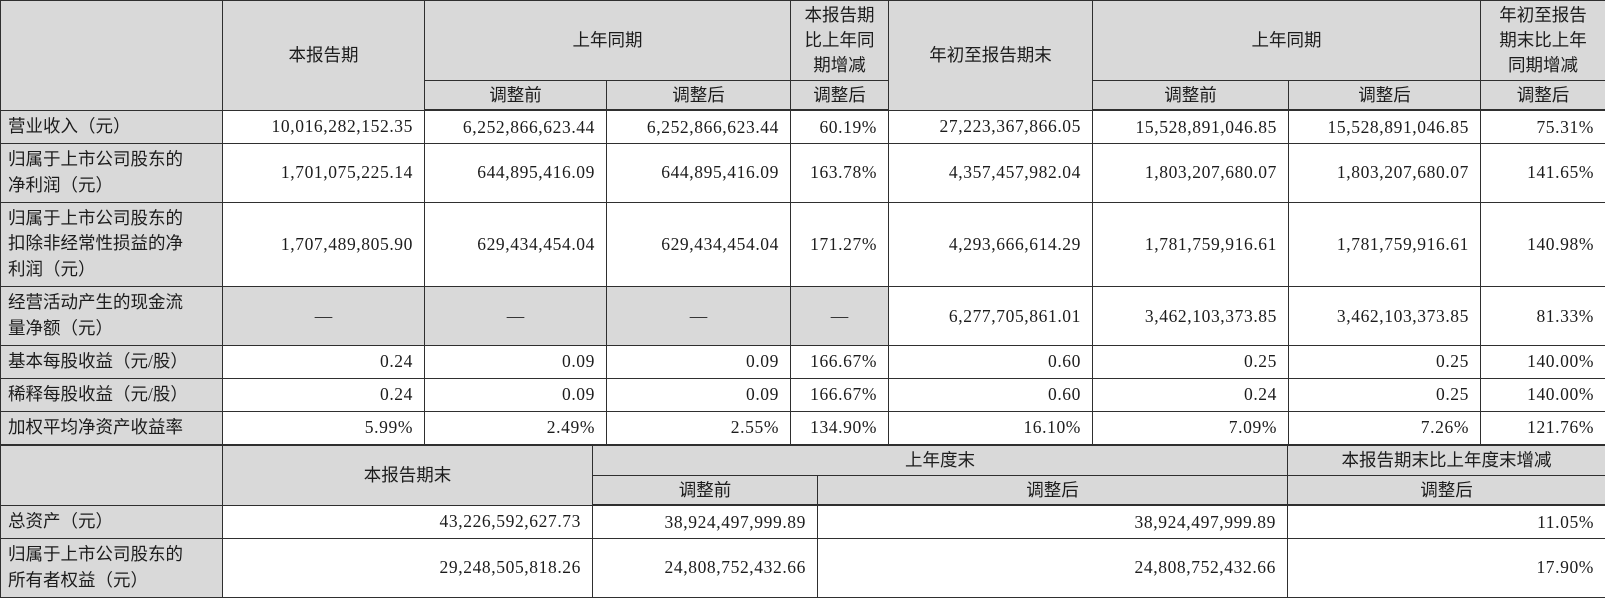 This screenshot has width=1605, height=598. What do you see at coordinates (991, 362) in the screenshot?
I see `value-cell: 0.60` at bounding box center [991, 362].